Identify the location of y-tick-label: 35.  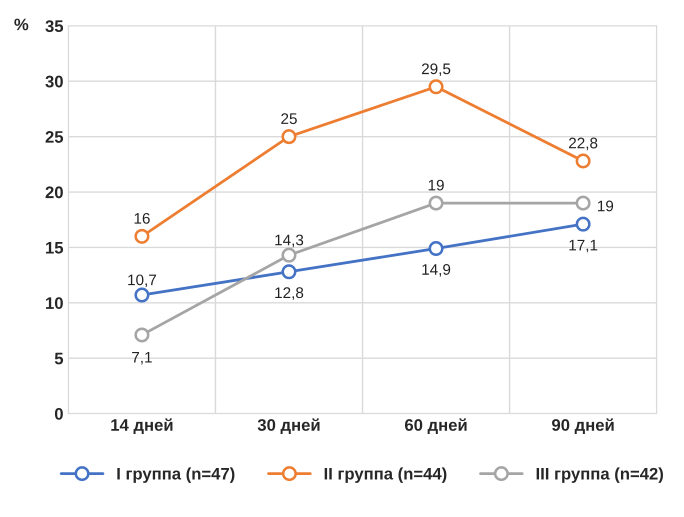
(54, 26).